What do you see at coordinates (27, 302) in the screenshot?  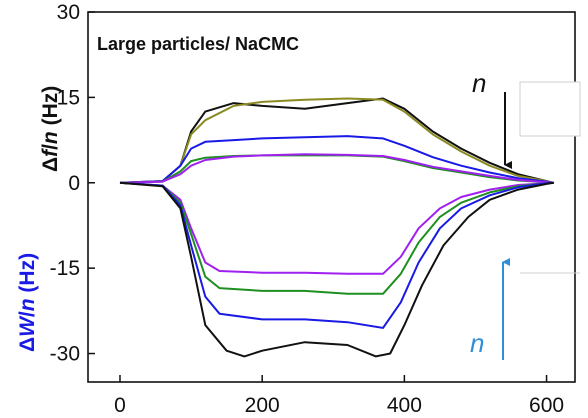 I see `ylabel-bottom: ΔW/n (Hz)` at bounding box center [27, 302].